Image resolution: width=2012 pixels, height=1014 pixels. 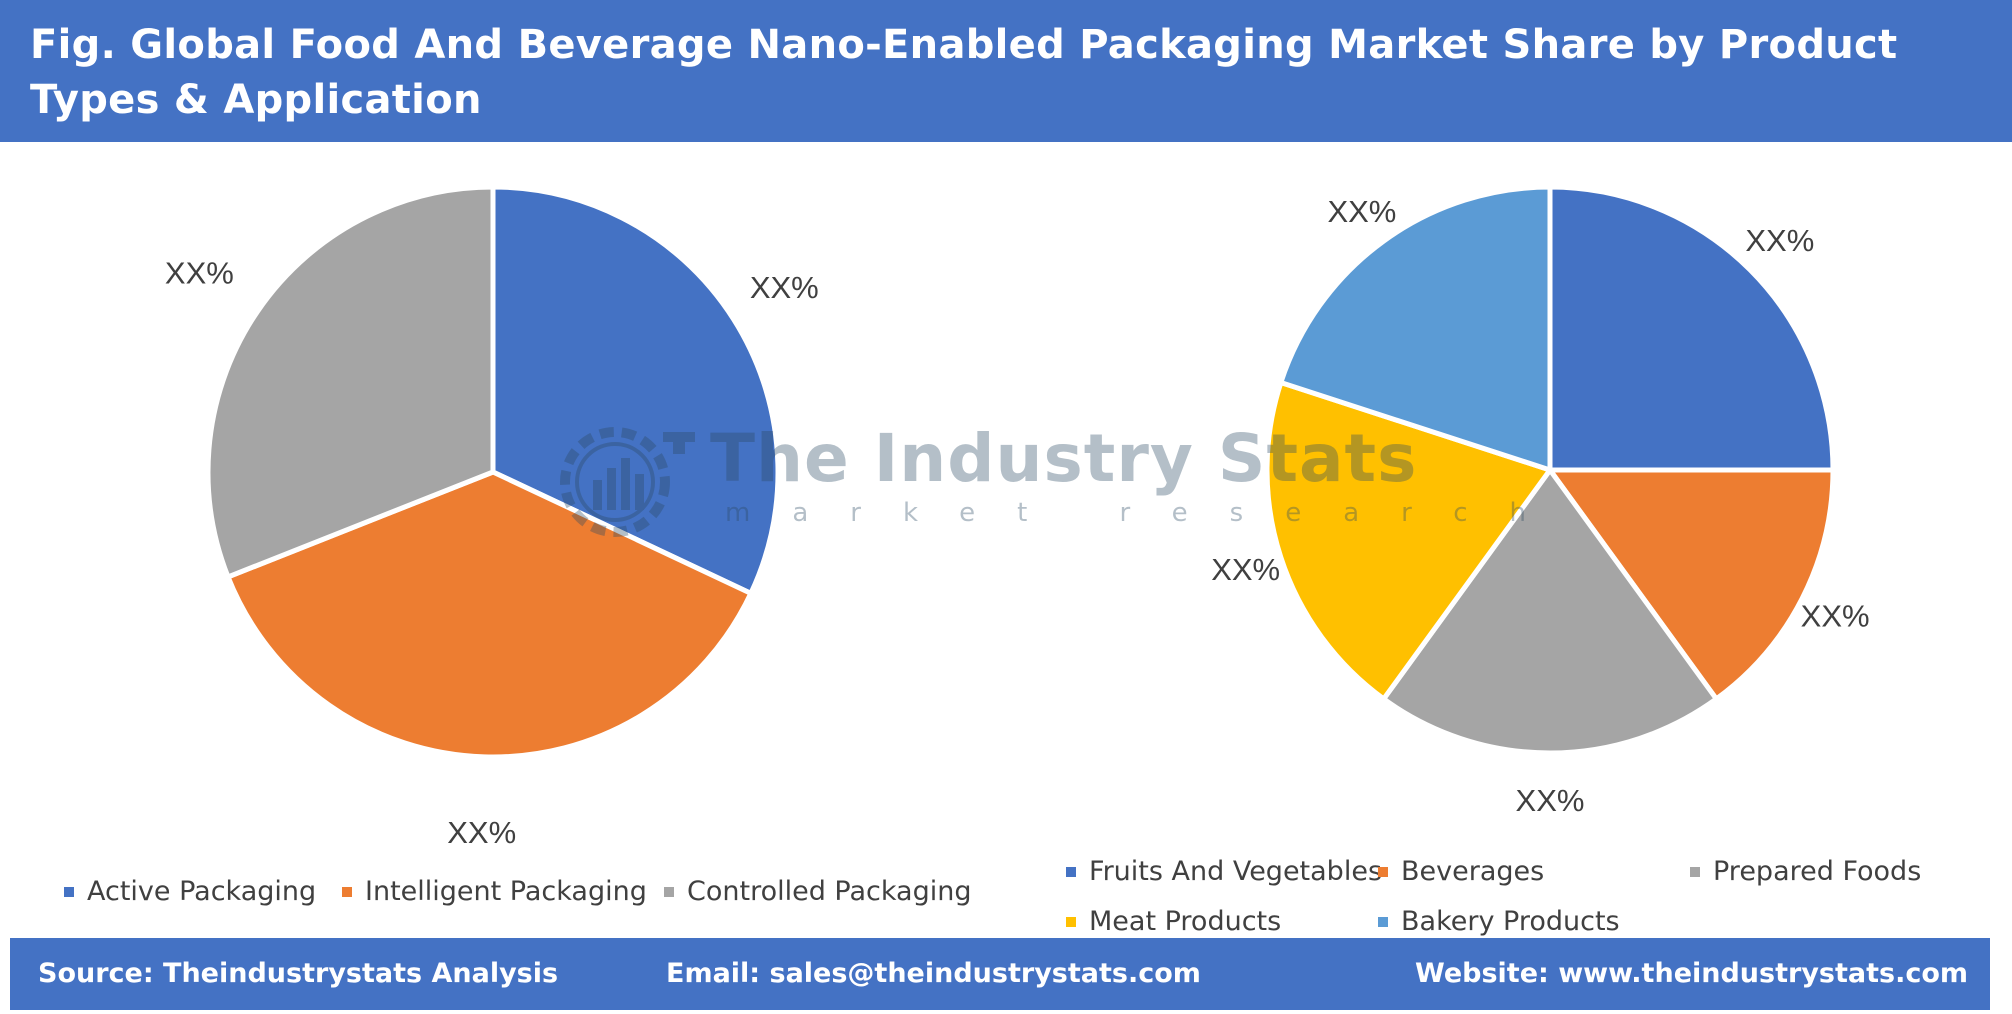 What do you see at coordinates (489, 614) in the screenshot?
I see `pie-slice-intelligent-packaging` at bounding box center [489, 614].